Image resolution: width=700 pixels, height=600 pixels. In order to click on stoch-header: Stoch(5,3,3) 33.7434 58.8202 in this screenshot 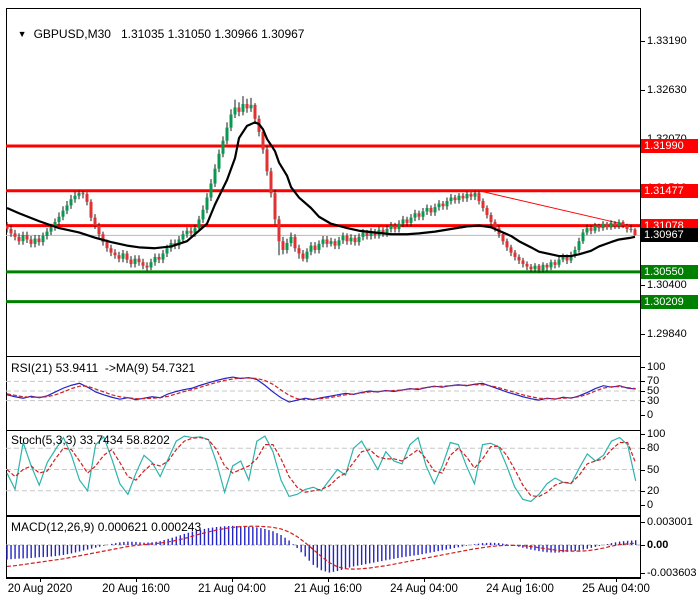, I will do `click(90, 440)`.